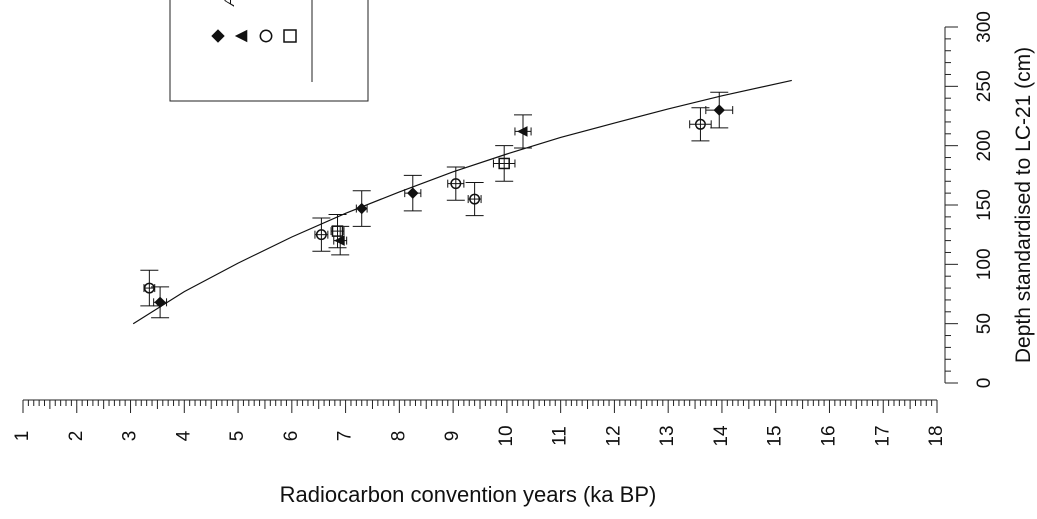  What do you see at coordinates (229, 3) in the screenshot?
I see `legend-partial-title: A` at bounding box center [229, 3].